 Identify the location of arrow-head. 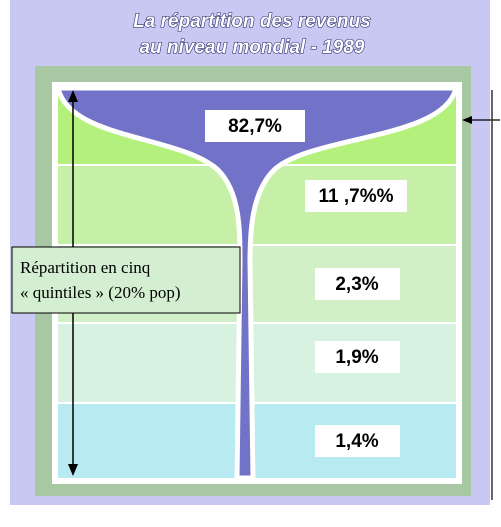
(467, 120).